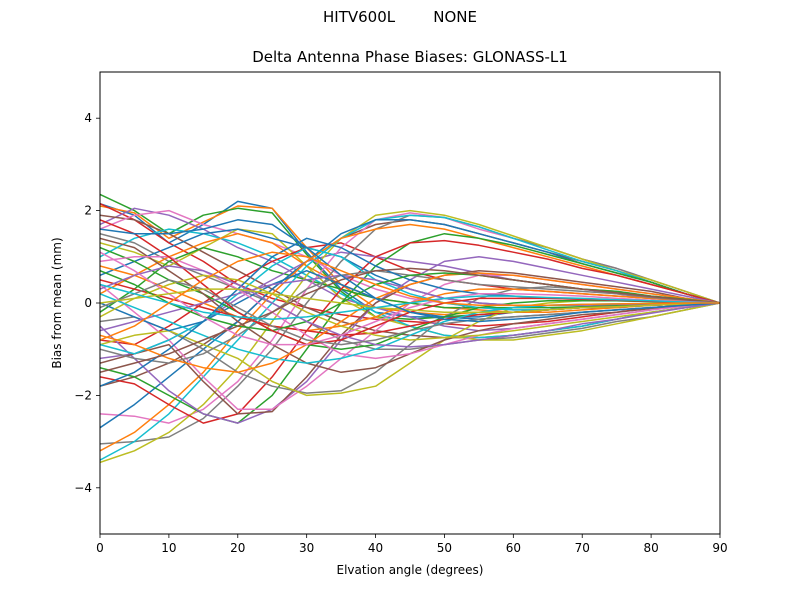 This screenshot has height=600, width=800. Describe the element at coordinates (57, 302) in the screenshot. I see `y-axis-label: Bias from mean (mm)` at that location.